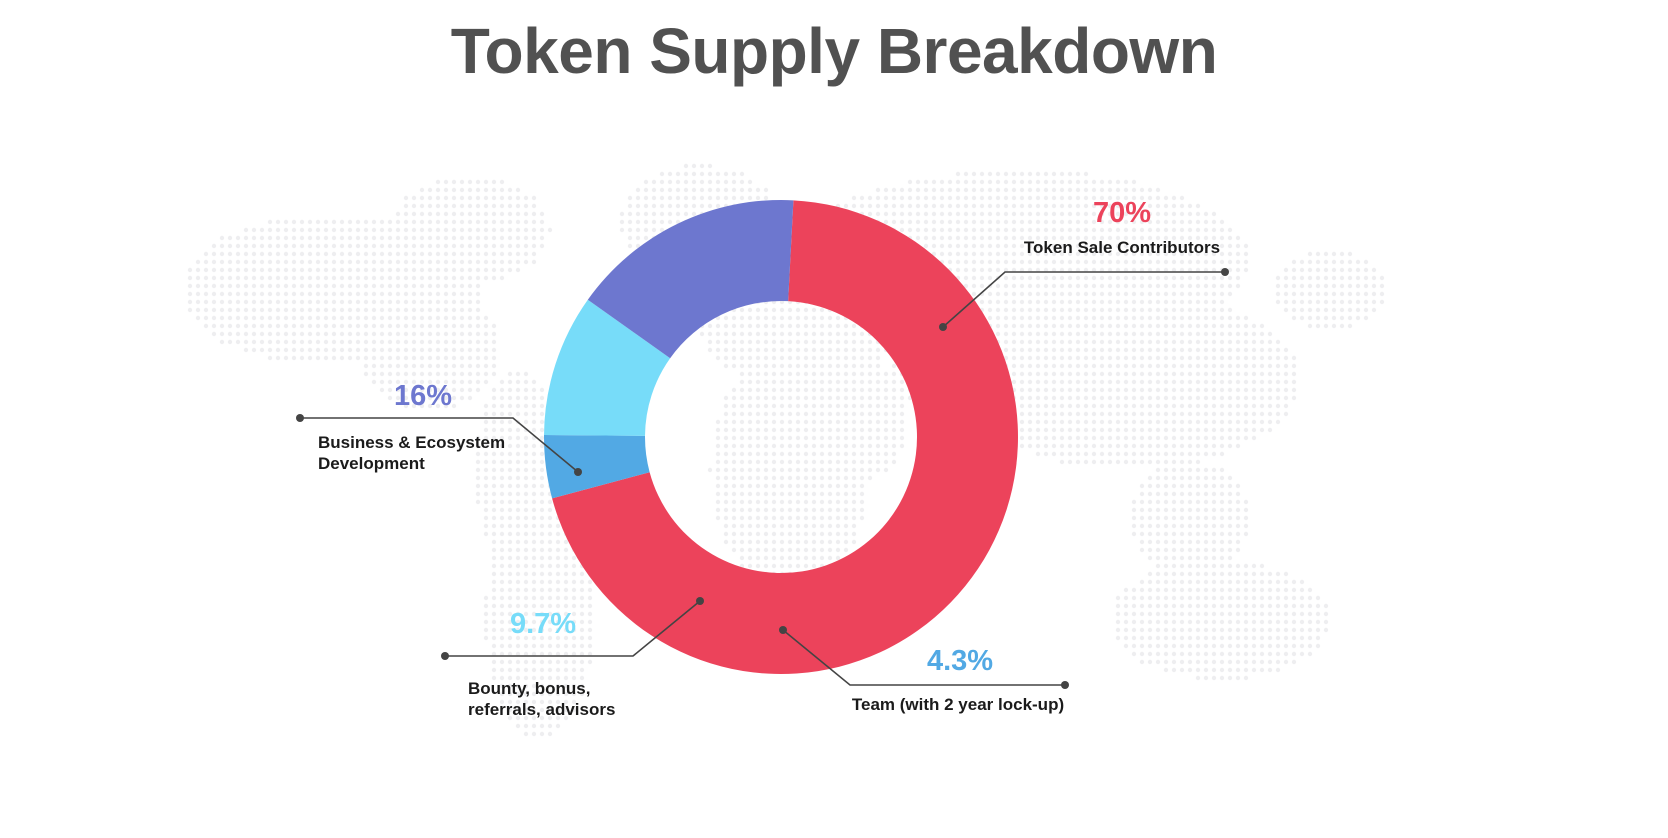 This screenshot has height=838, width=1668. I want to click on leader-line-business, so click(439, 445).